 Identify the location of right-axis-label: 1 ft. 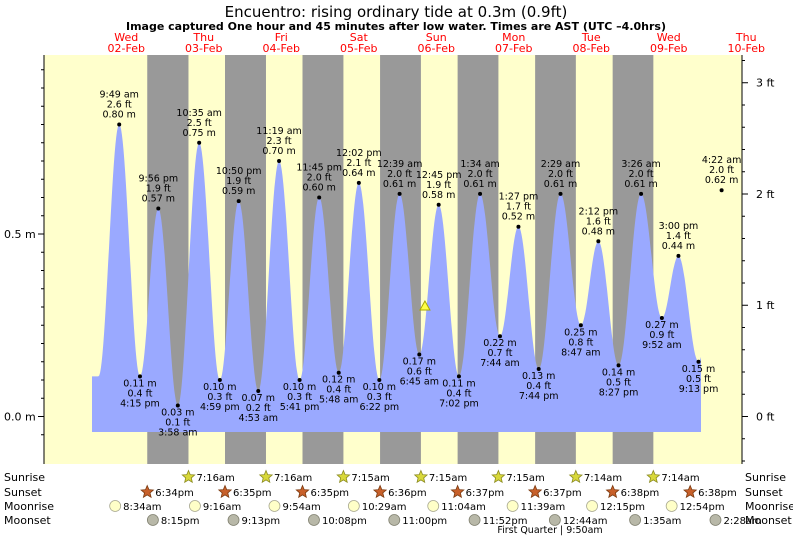
(765, 305).